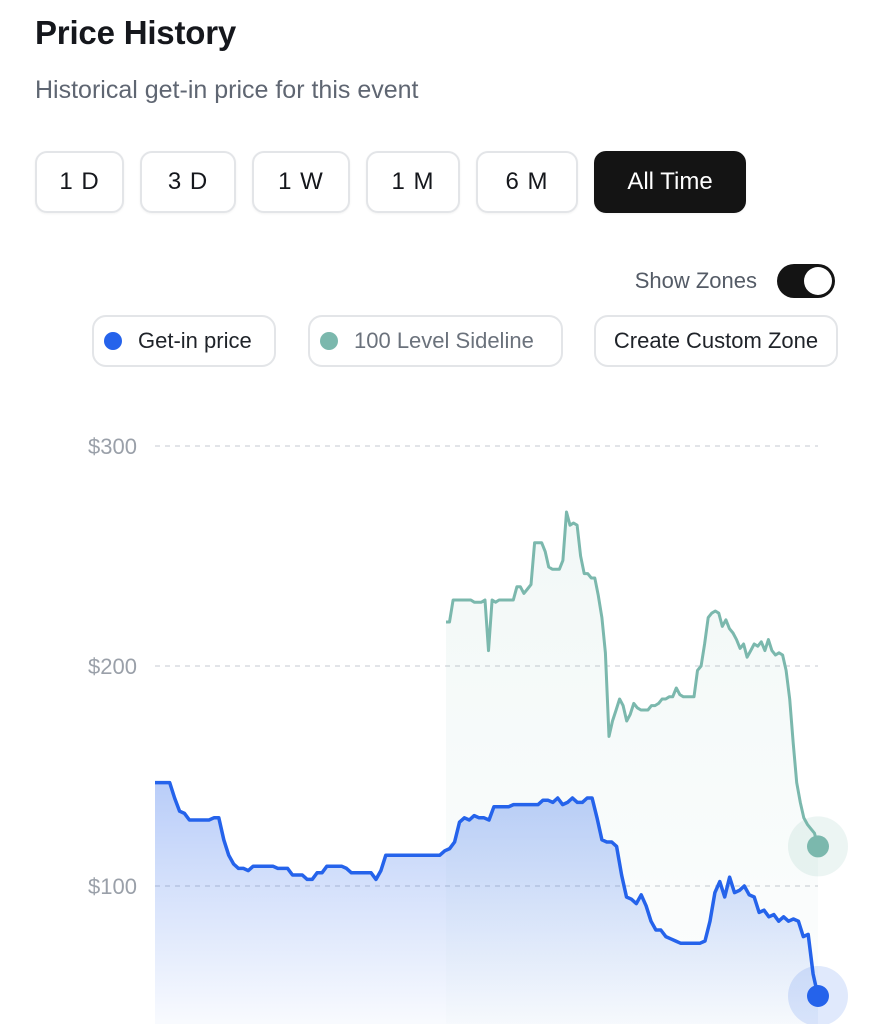 Image resolution: width=882 pixels, height=1024 pixels. I want to click on range-button-all-time: All Time, so click(670, 182).